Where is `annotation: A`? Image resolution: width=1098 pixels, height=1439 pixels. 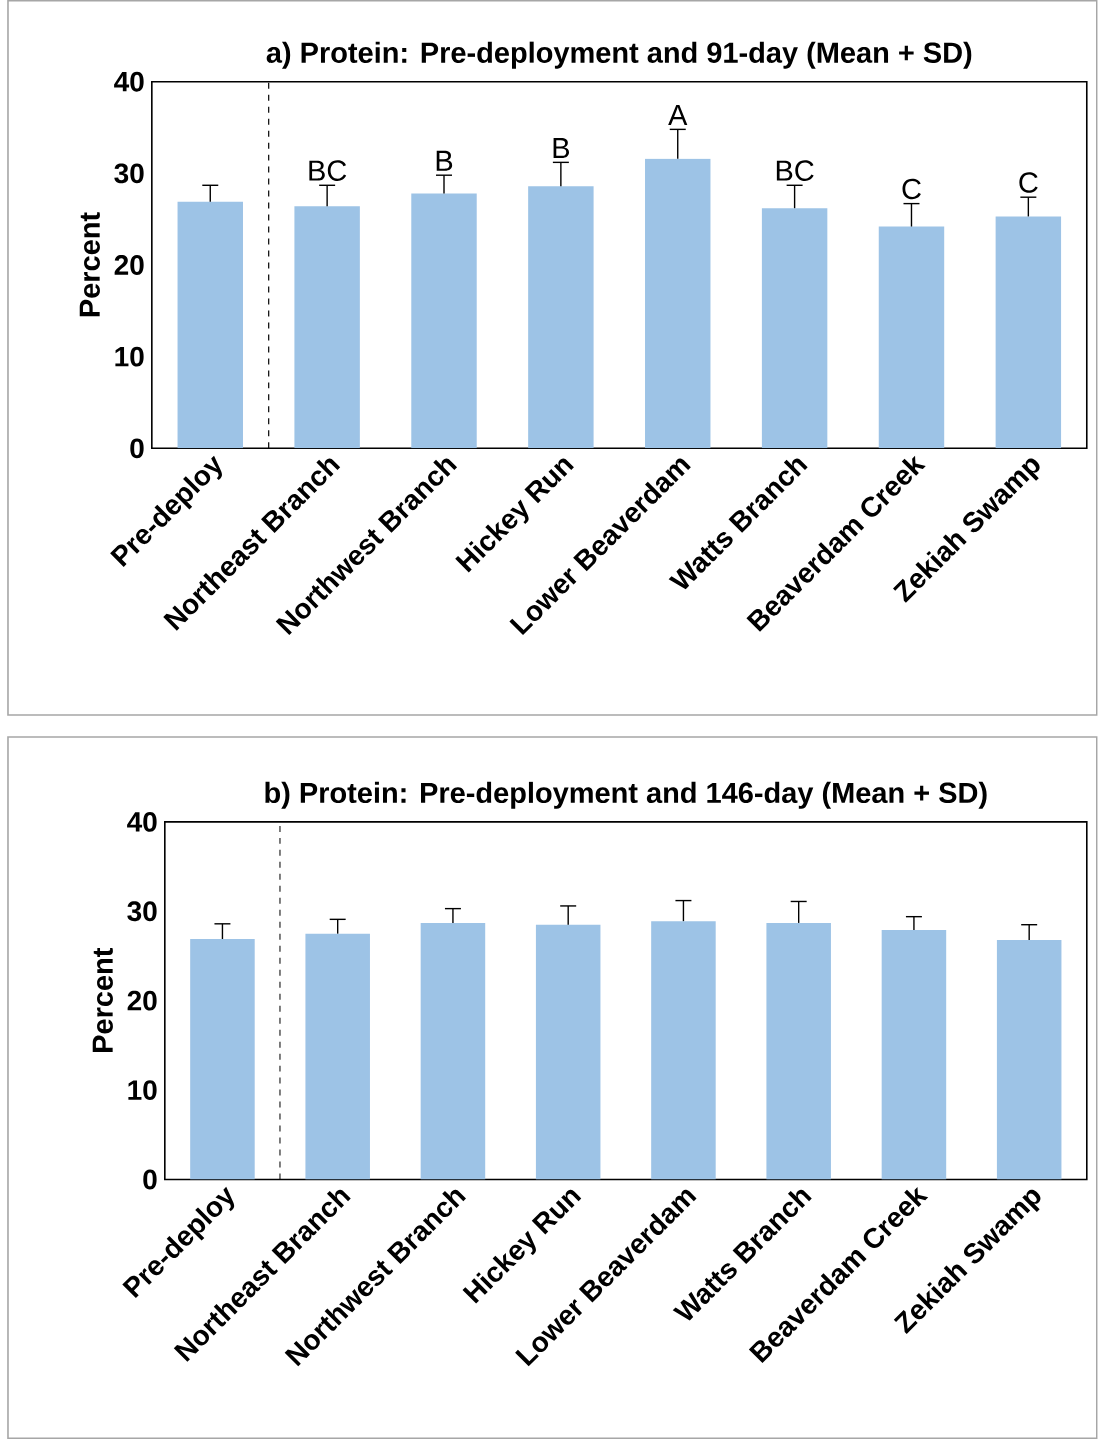
annotation: A is located at coordinates (678, 115).